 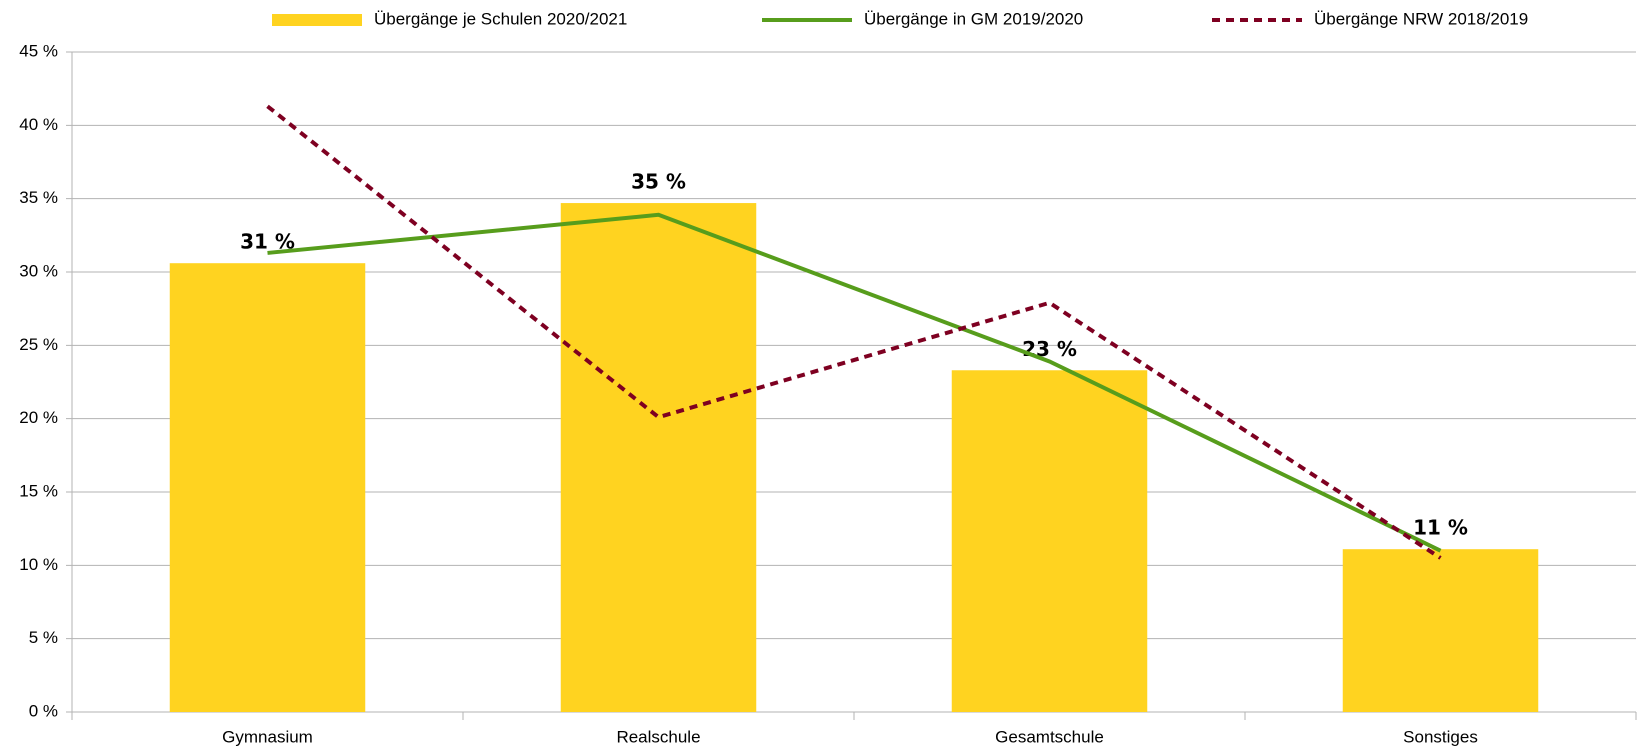 I want to click on y-tick-label: 15 %, so click(x=38, y=490).